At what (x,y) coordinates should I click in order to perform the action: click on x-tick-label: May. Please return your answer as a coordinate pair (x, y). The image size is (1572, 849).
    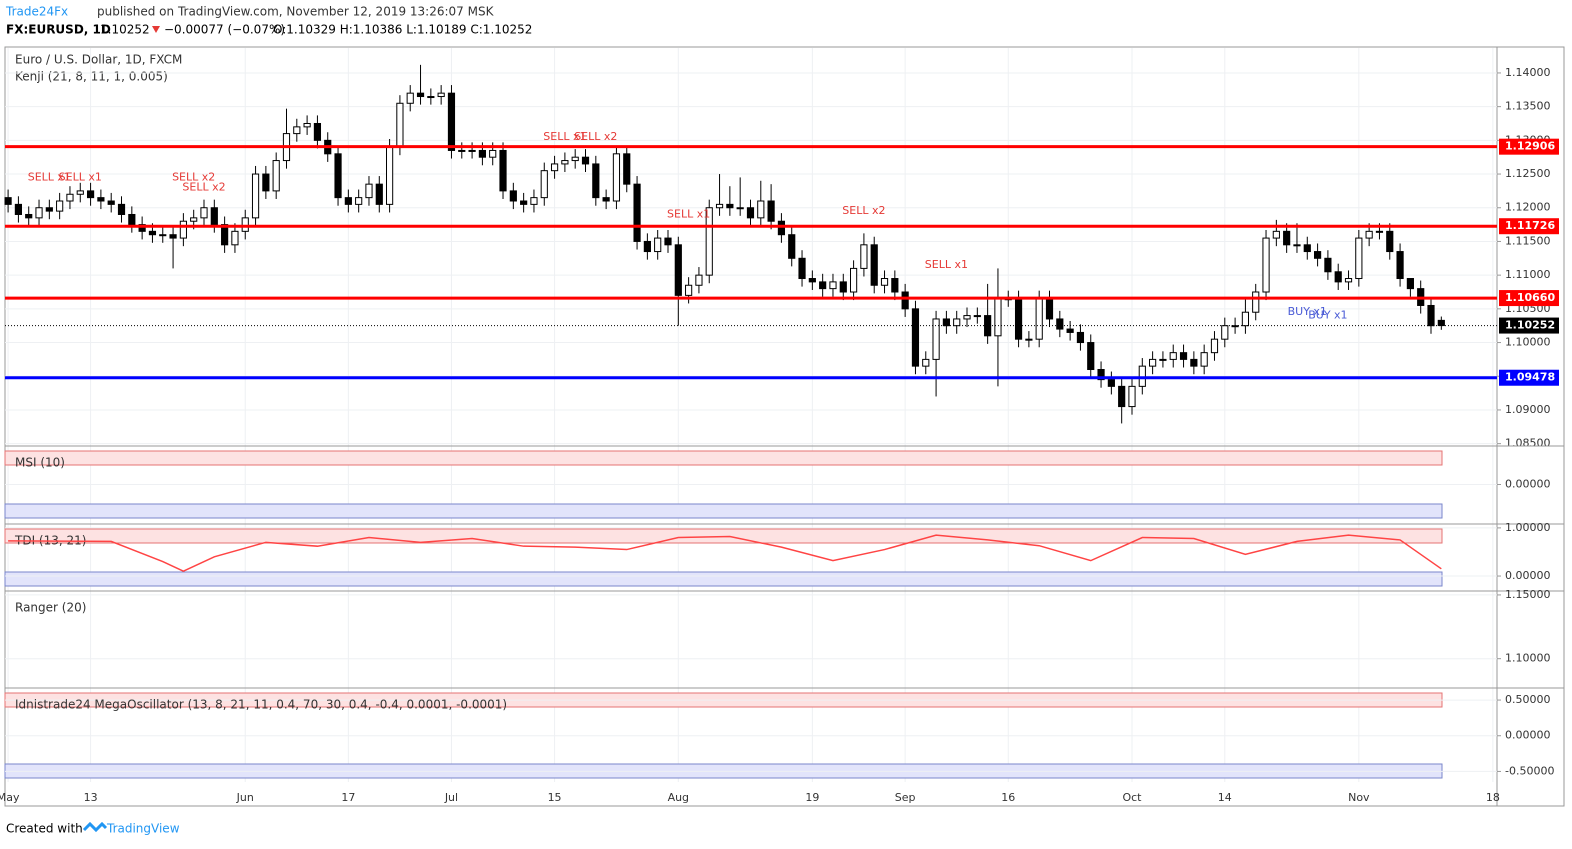
    Looking at the image, I should click on (10, 797).